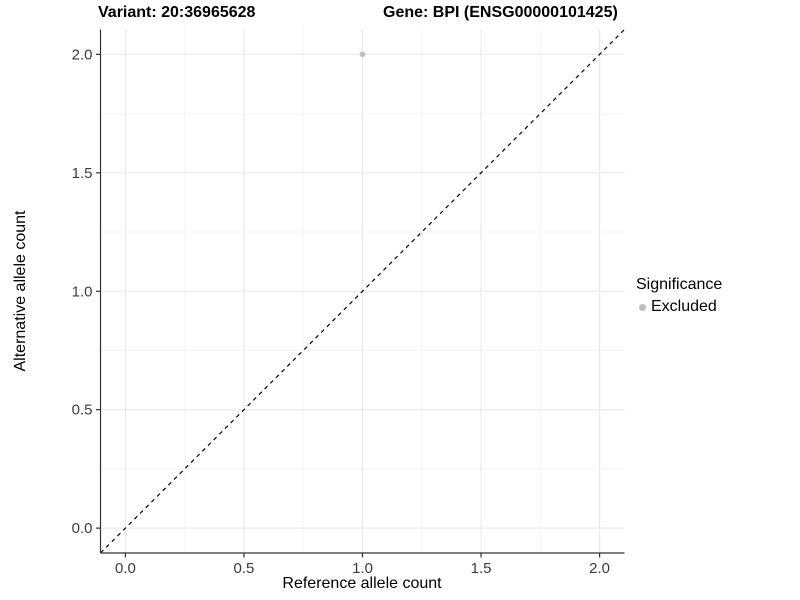  What do you see at coordinates (679, 296) in the screenshot?
I see `legend: Significance Excluded` at bounding box center [679, 296].